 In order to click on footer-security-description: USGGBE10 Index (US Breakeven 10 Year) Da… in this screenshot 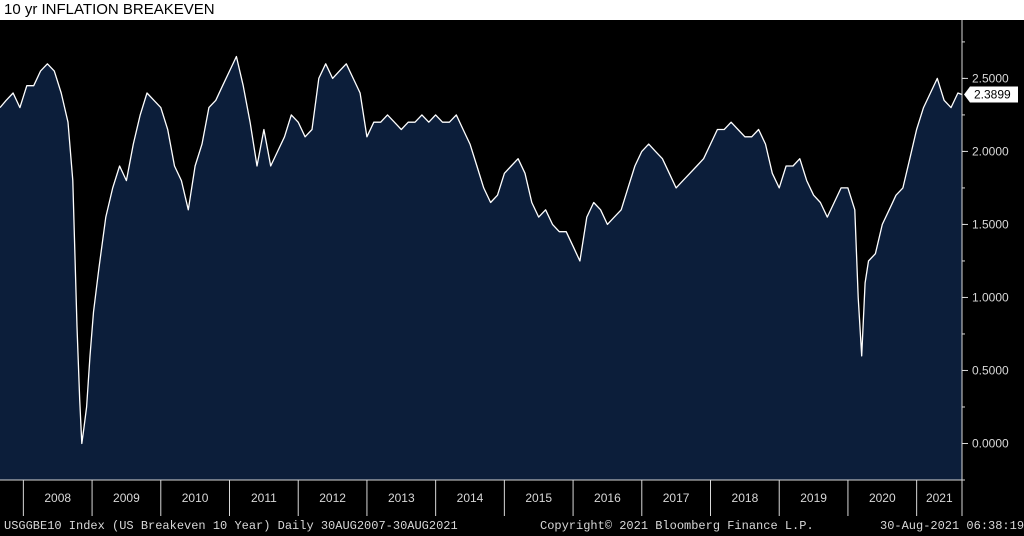, I will do `click(231, 526)`.